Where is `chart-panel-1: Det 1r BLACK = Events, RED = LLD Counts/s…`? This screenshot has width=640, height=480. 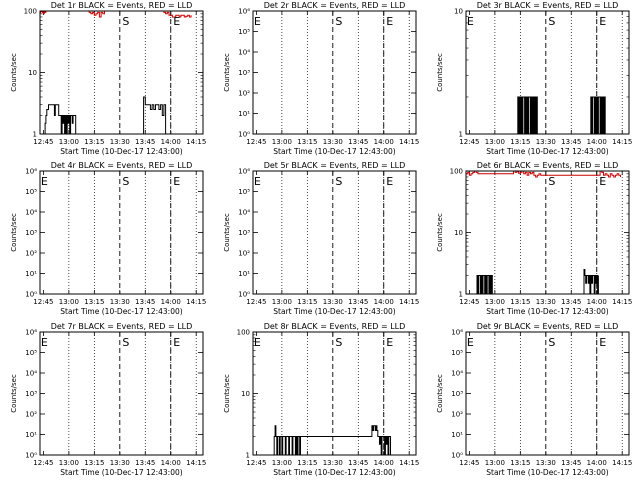 chart-panel-1: Det 1r BLACK = Events, RED = LLD Counts/s… is located at coordinates (108, 78).